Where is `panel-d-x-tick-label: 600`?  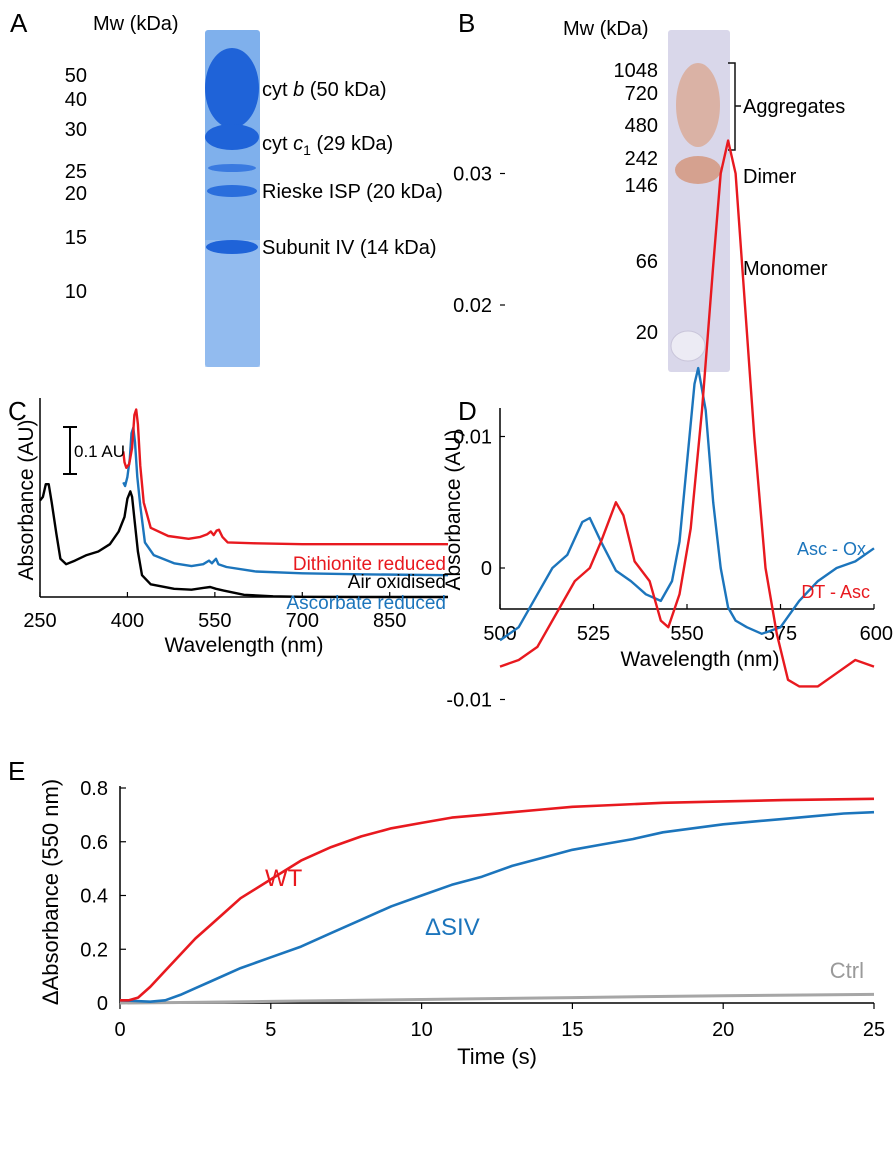
panel-d-x-tick-label: 600 is located at coordinates (876, 634).